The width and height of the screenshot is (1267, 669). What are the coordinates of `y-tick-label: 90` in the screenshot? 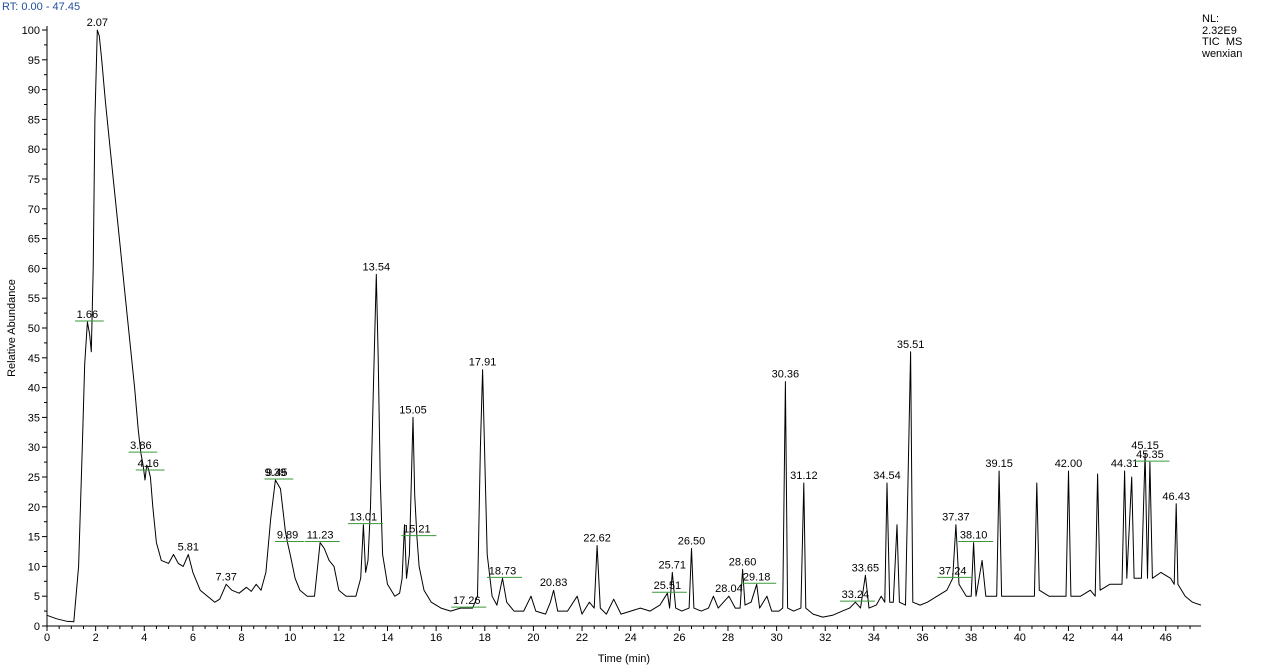 It's located at (34, 91).